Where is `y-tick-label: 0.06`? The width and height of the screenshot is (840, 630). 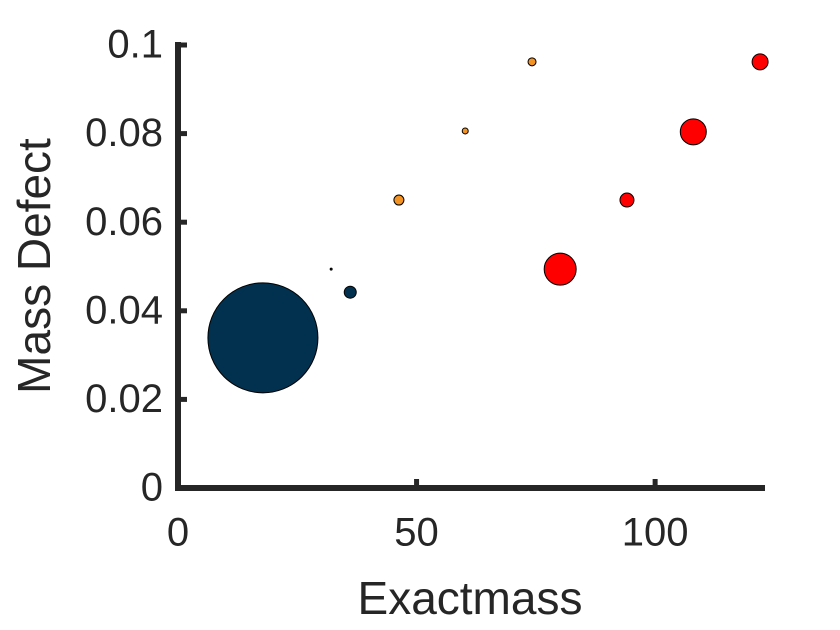 y-tick-label: 0.06 is located at coordinates (124, 222).